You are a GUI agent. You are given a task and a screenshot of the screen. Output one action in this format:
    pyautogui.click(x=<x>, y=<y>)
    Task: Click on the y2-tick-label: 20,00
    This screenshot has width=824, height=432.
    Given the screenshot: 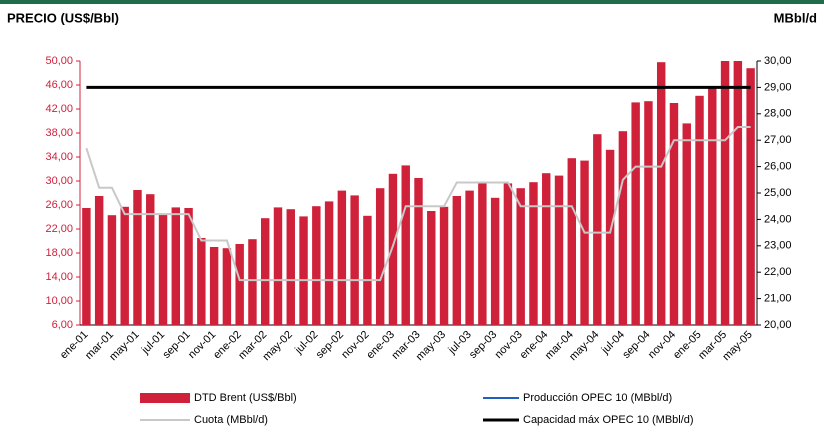 What is the action you would take?
    pyautogui.click(x=778, y=325)
    